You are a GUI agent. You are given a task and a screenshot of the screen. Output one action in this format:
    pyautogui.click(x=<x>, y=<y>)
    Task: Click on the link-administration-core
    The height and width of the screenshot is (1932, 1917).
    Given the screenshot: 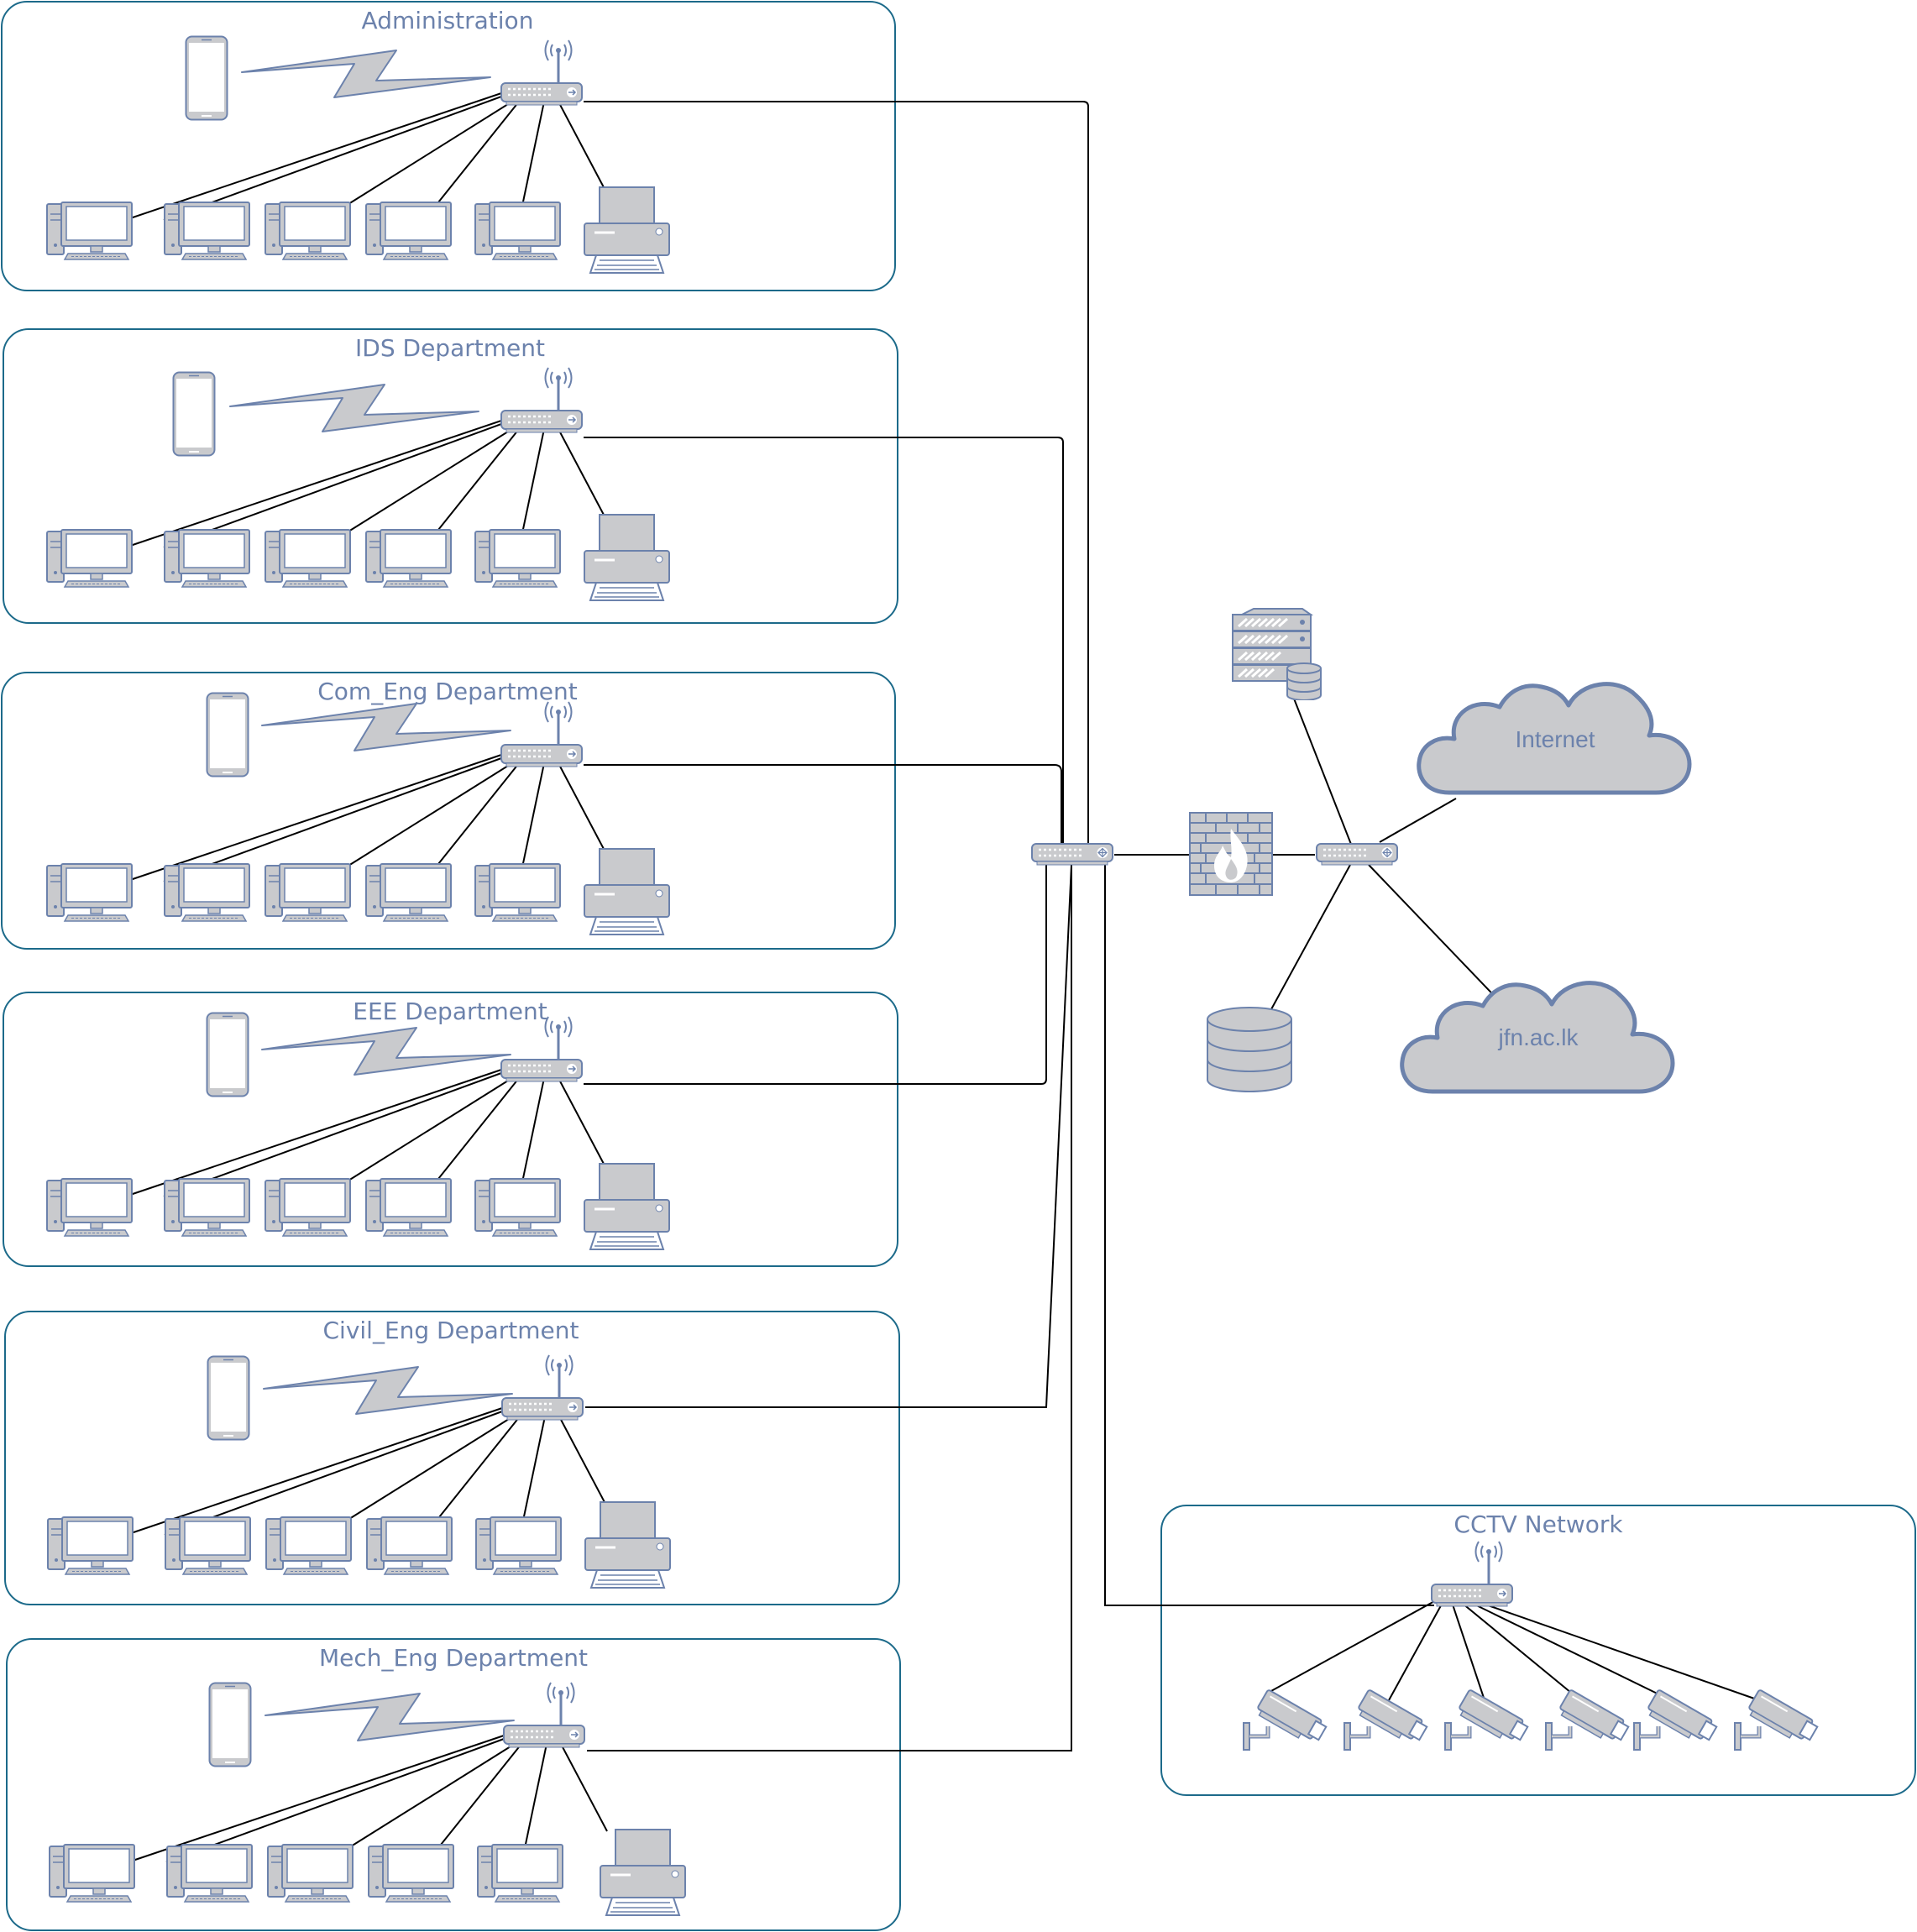 What is the action you would take?
    pyautogui.click(x=836, y=477)
    